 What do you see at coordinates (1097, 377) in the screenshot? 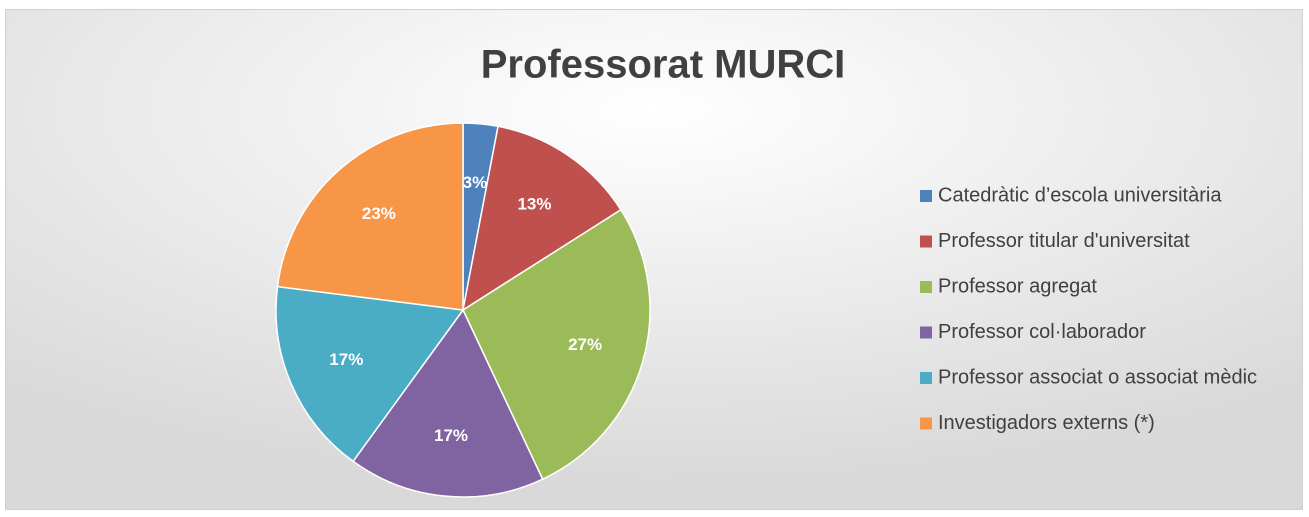
I see `legend-label: Professor associat o associat mèdic` at bounding box center [1097, 377].